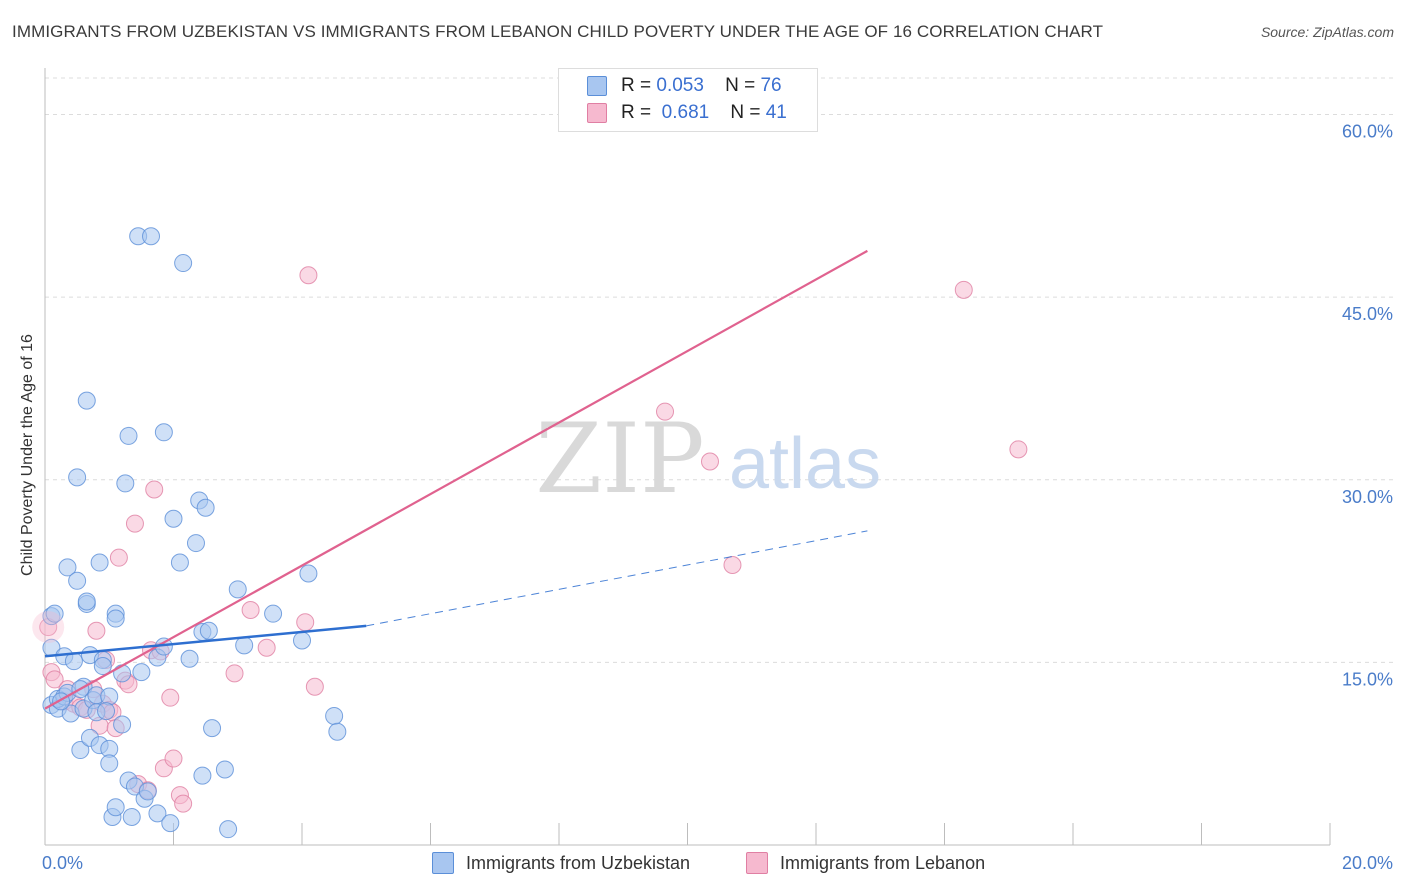  I want to click on legend-item-uzbekistan: Immigrants from Uzbekistan, so click(561, 863).